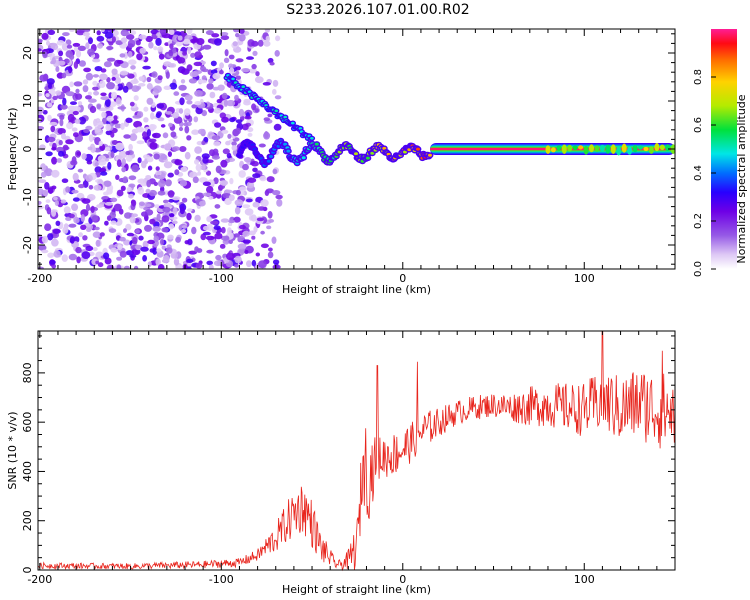 The height and width of the screenshot is (600, 750). Describe the element at coordinates (268, 161) in the screenshot. I see `spectrogram-band-core` at that location.